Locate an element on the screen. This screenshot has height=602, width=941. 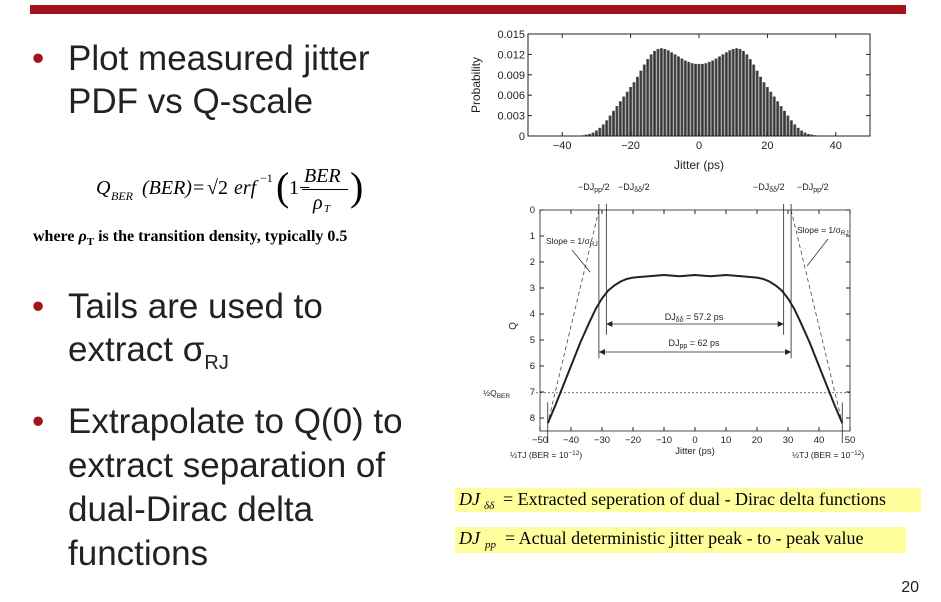
q-ber-formula: Q BER (BER) = √2 erf −1 ( 1− BER ρ T ) is located at coordinates (246, 193).